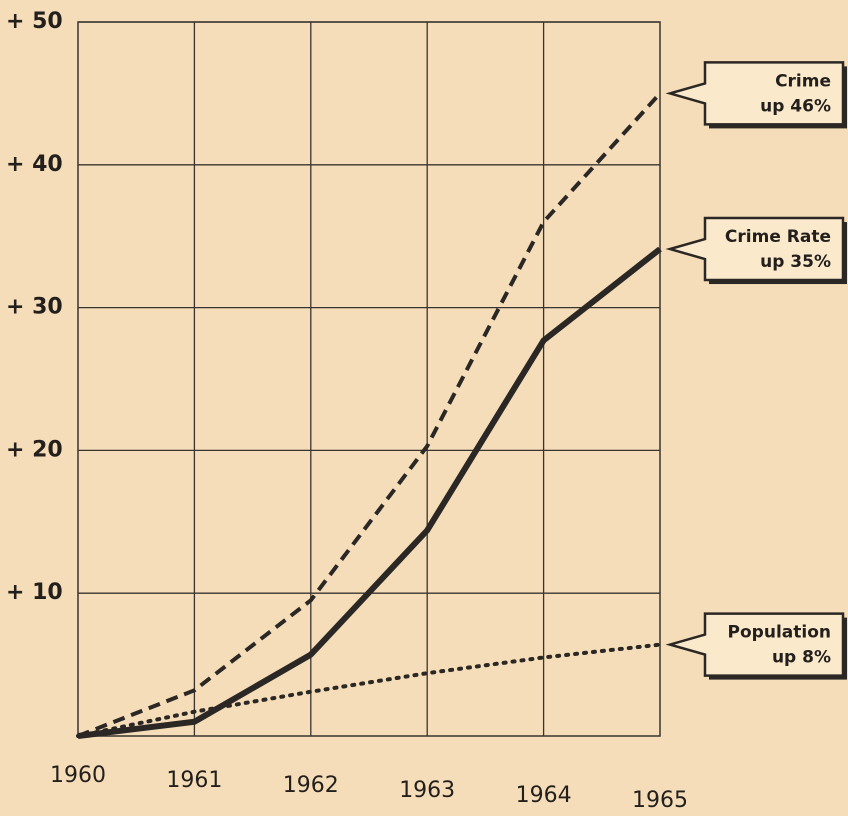 This screenshot has width=848, height=816. Describe the element at coordinates (795, 262) in the screenshot. I see `annotation-note: up 35%` at that location.